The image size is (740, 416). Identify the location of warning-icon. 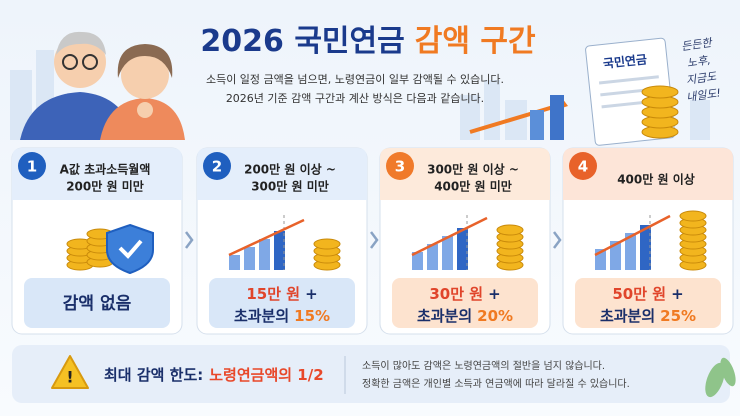
(70, 372).